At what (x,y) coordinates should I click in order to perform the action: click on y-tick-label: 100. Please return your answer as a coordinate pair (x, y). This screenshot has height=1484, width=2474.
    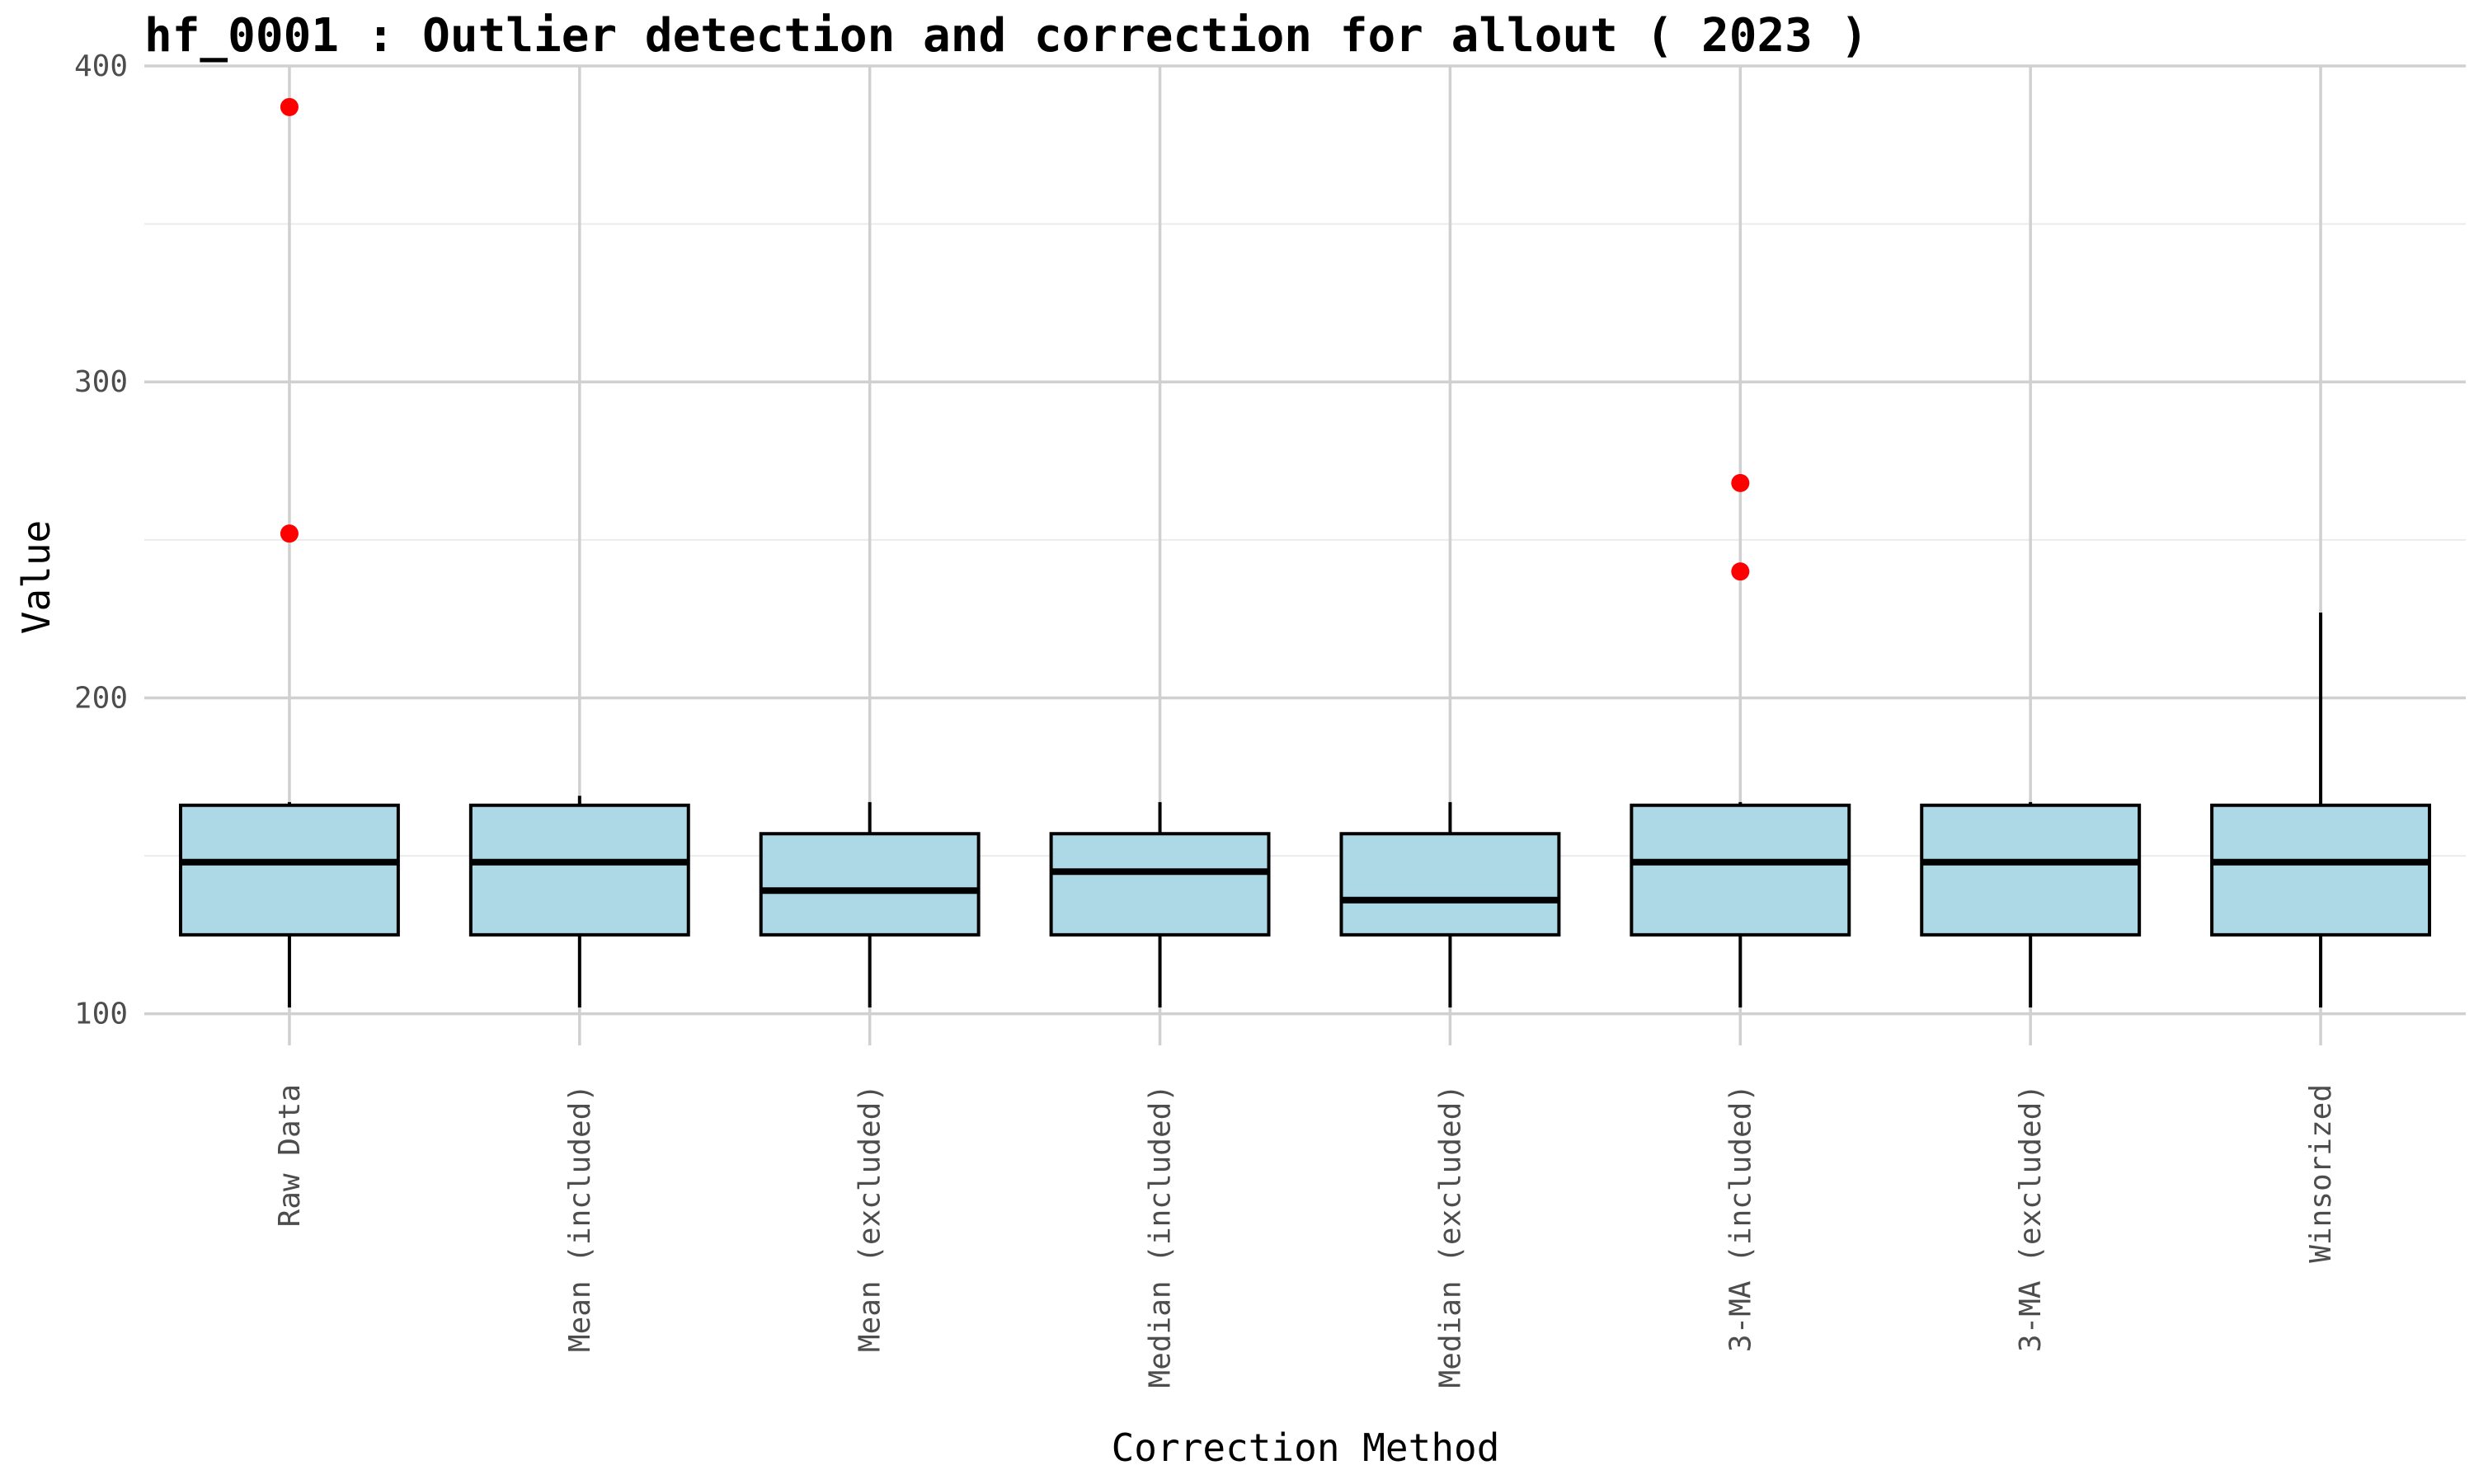
    Looking at the image, I should click on (101, 1014).